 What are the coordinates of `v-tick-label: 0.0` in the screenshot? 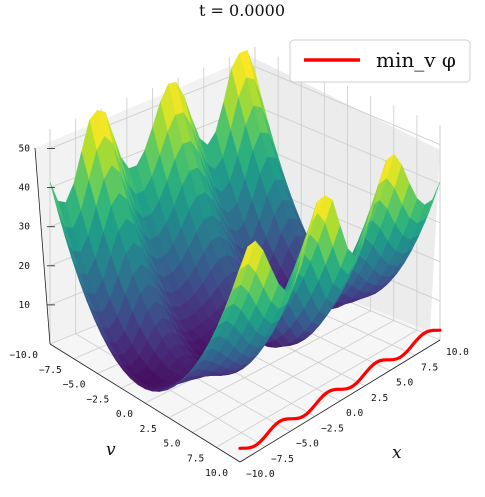 It's located at (124, 414).